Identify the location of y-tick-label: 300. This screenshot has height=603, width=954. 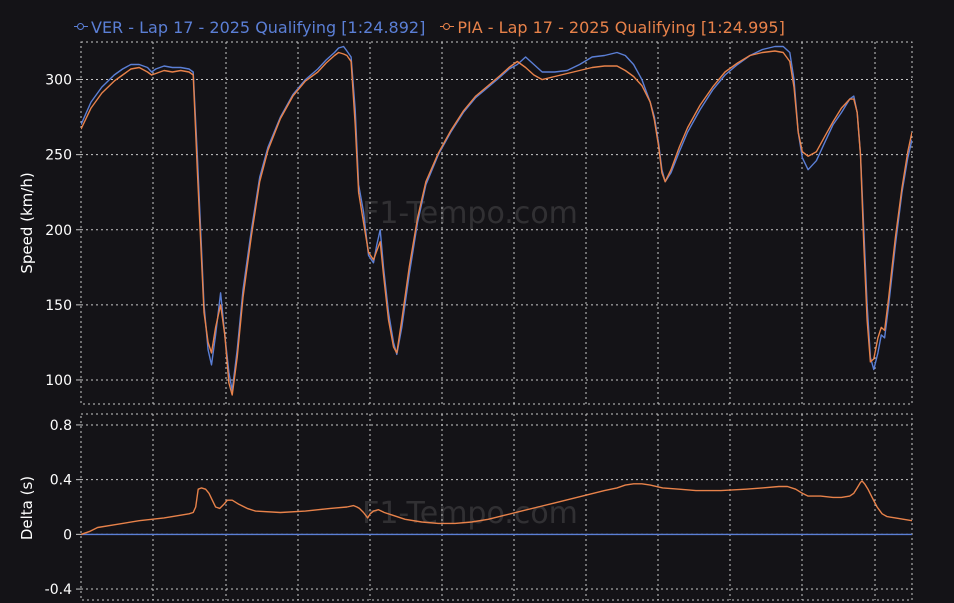
(58, 81).